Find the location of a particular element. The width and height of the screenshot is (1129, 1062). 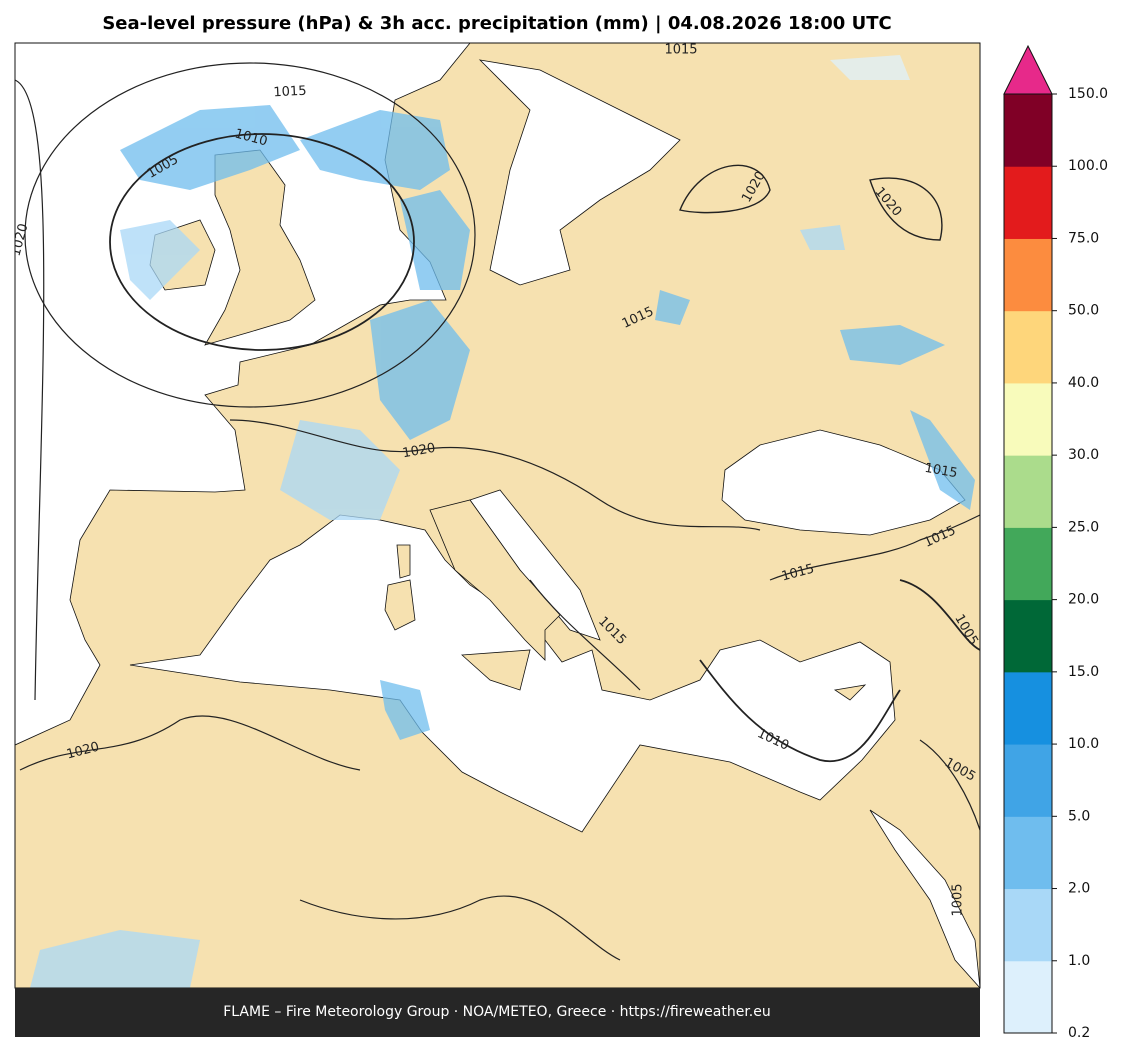

baltic is located at coordinates (579, 172).